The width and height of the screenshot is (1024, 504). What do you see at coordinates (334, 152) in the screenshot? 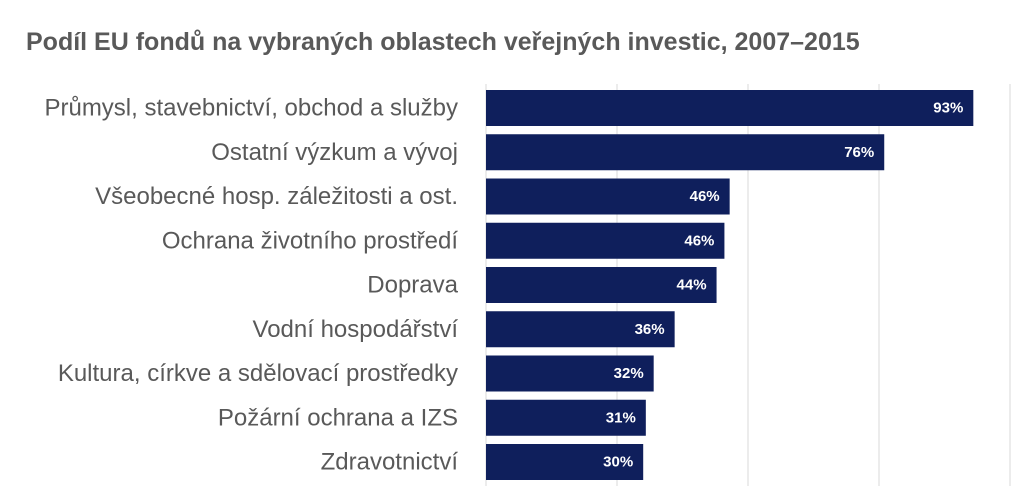
I see `category-label-1: Ostatní výzkum a vývoj` at bounding box center [334, 152].